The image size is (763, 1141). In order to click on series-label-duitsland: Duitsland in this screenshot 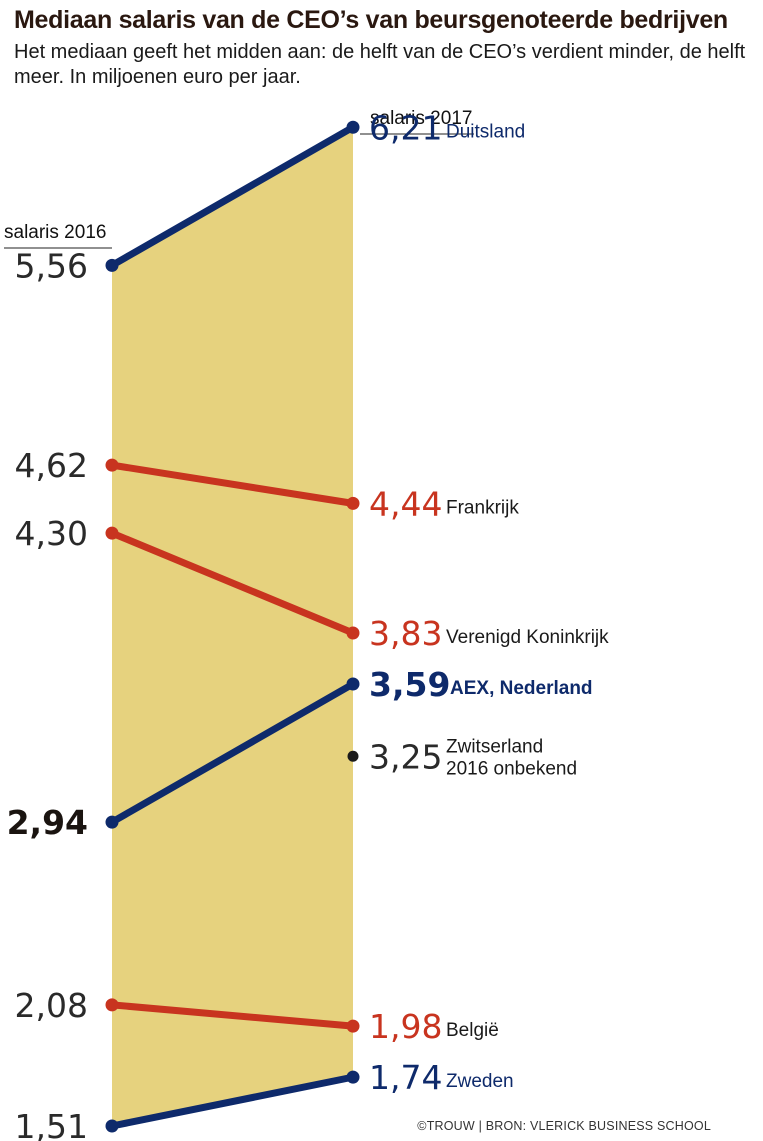, I will do `click(485, 131)`.